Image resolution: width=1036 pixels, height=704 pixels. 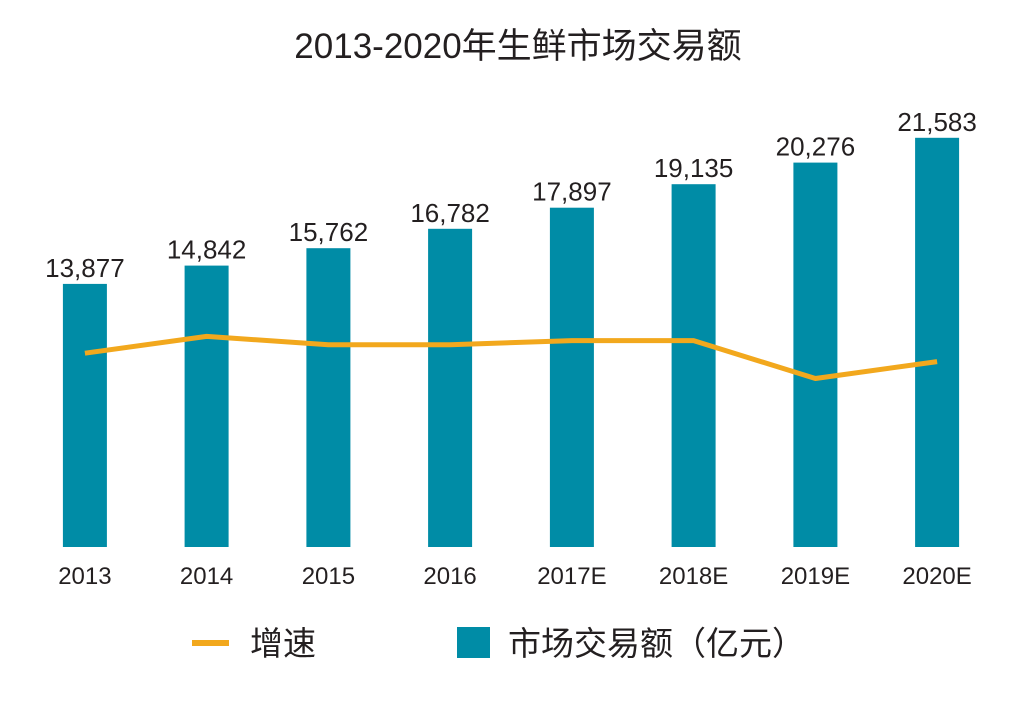 What do you see at coordinates (815, 354) in the screenshot?
I see `bar-2019e` at bounding box center [815, 354].